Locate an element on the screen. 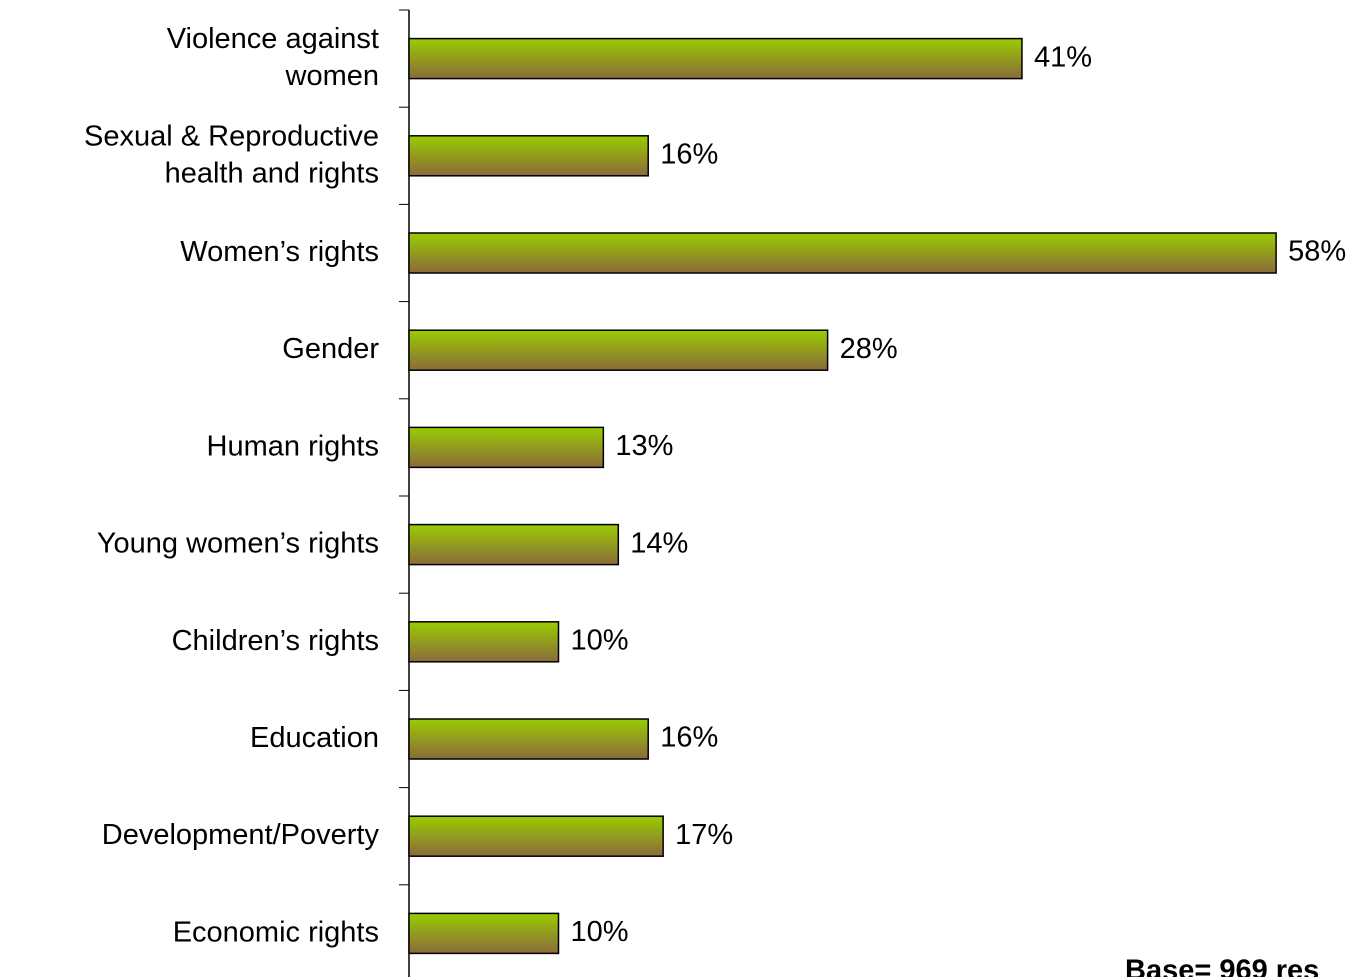  category-label: Human rights is located at coordinates (293, 446).